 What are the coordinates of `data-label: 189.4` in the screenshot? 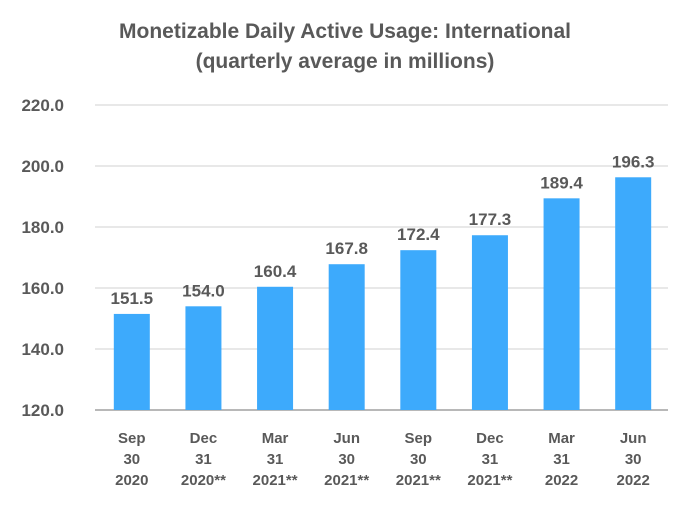 It's located at (561, 182).